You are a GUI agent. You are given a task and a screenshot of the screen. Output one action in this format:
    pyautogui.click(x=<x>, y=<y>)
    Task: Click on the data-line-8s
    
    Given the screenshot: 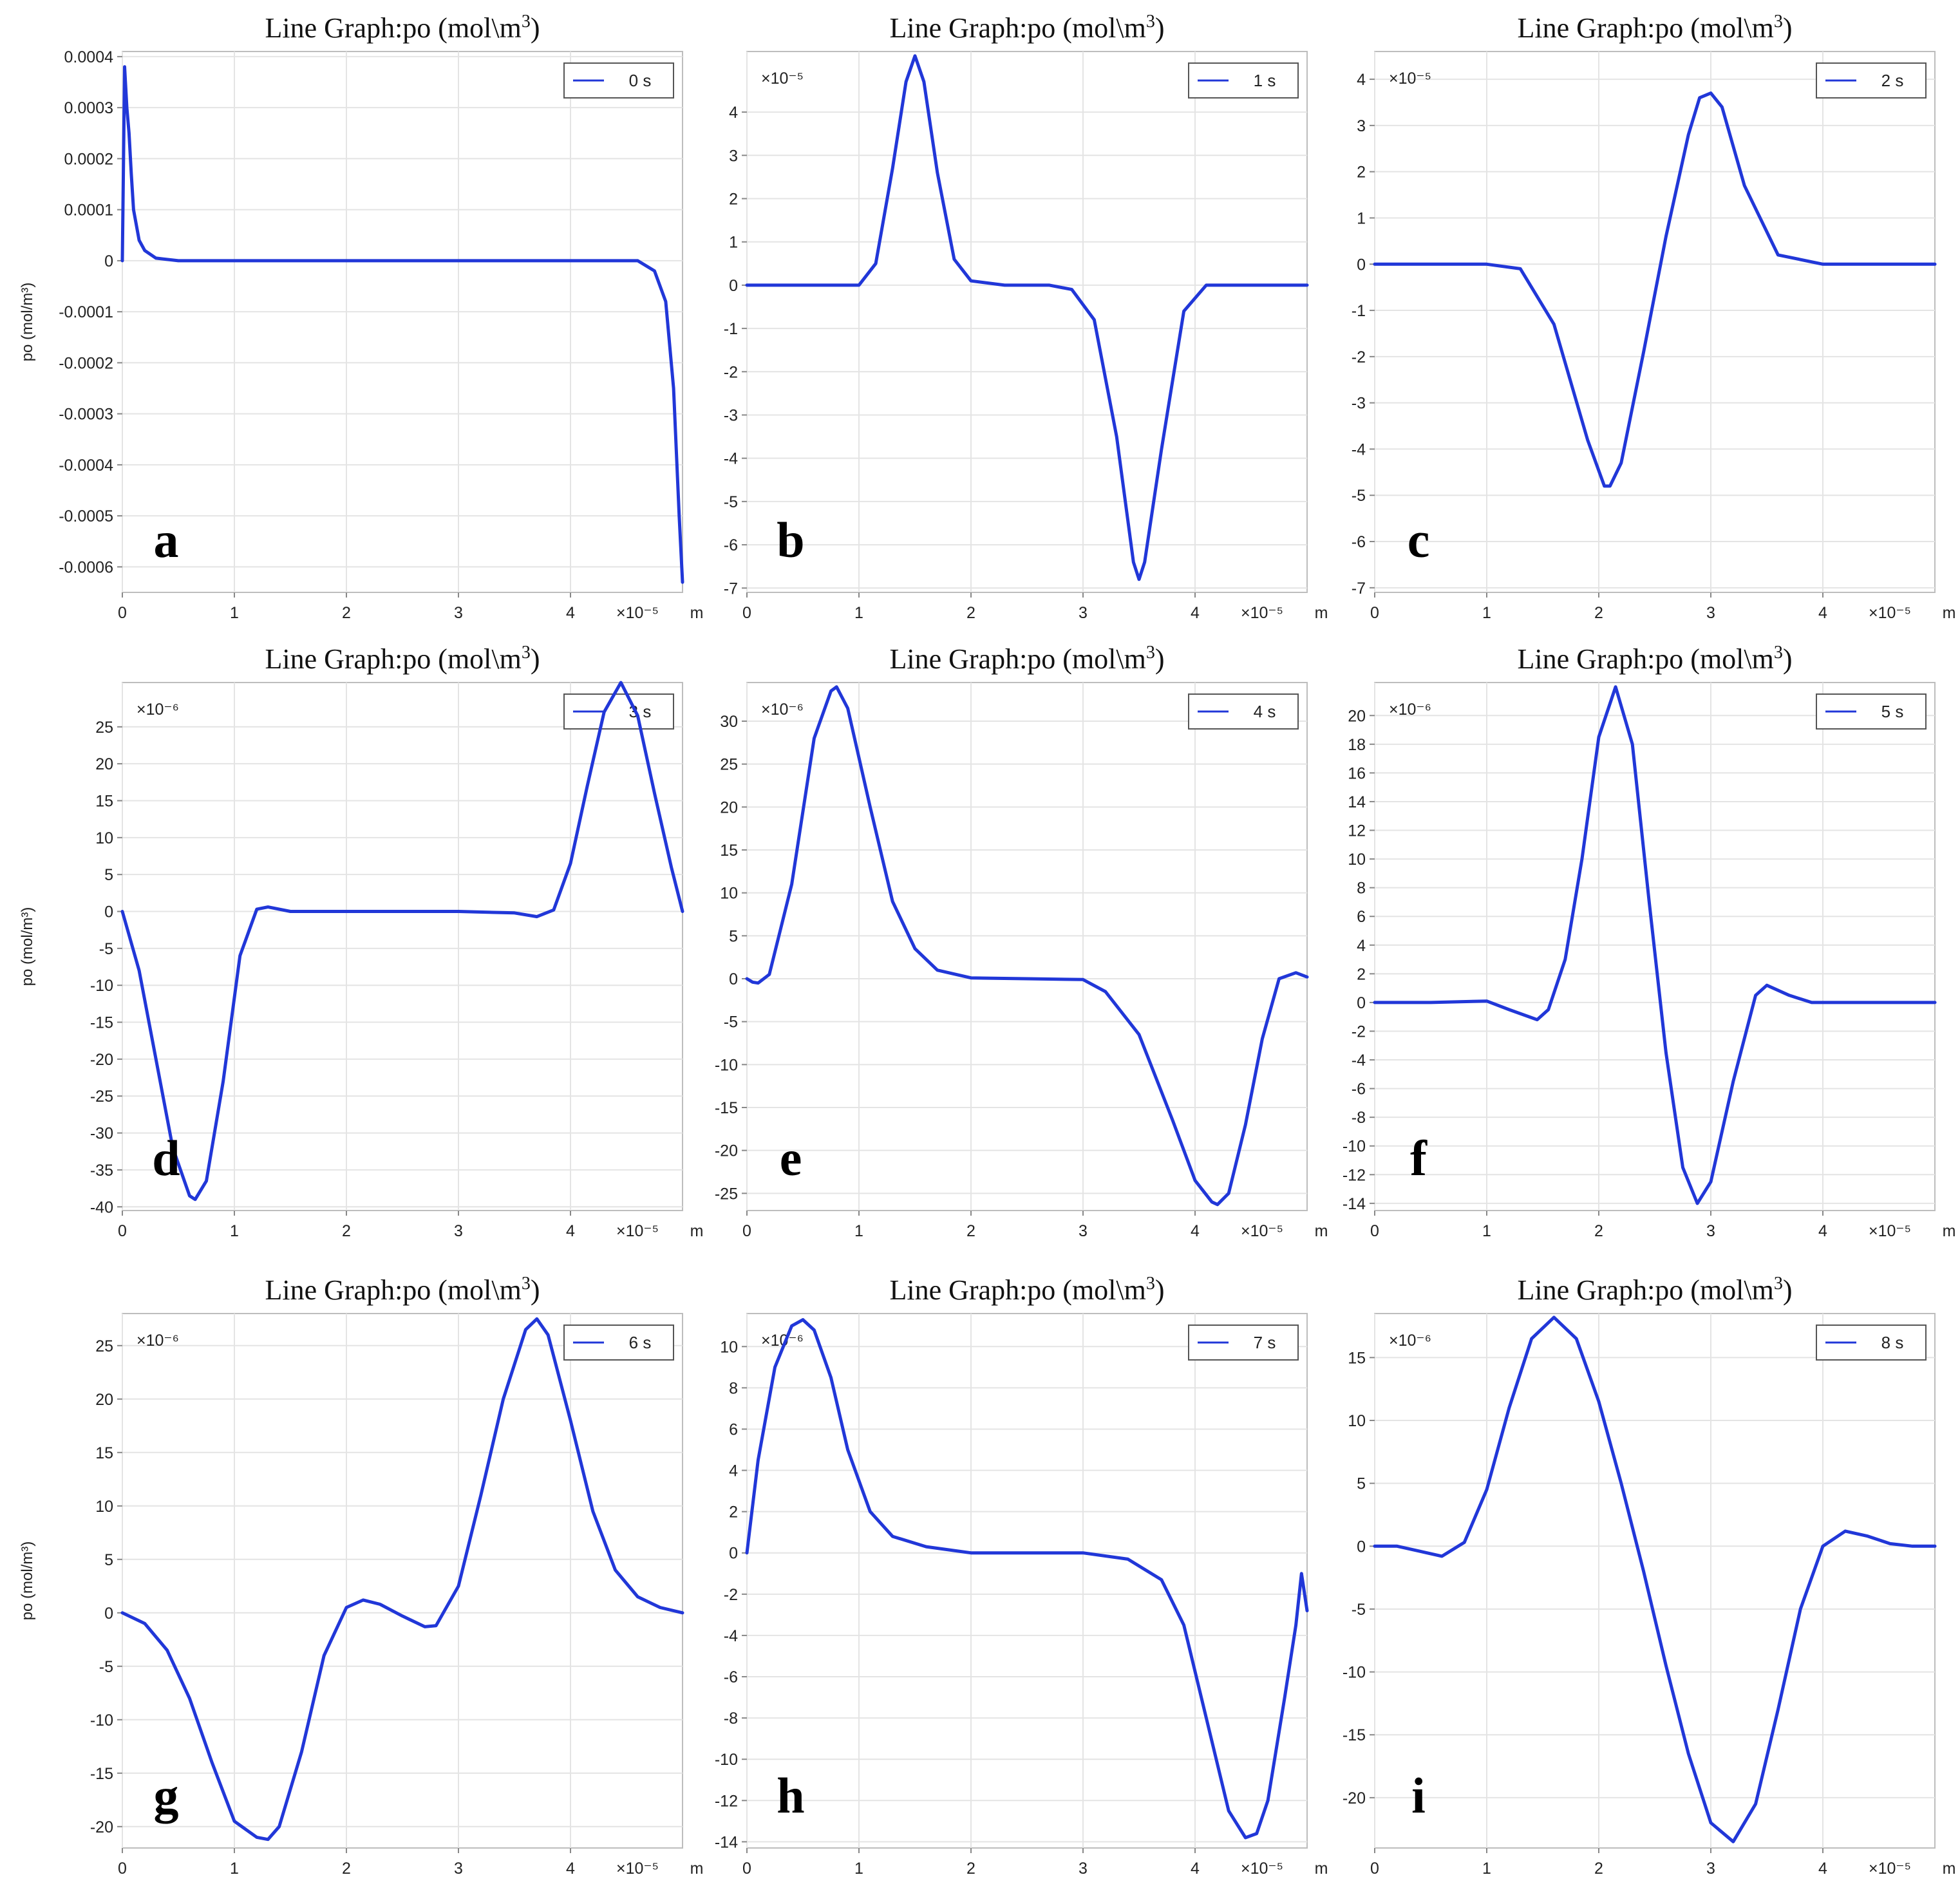 What is the action you would take?
    pyautogui.click(x=1655, y=1579)
    